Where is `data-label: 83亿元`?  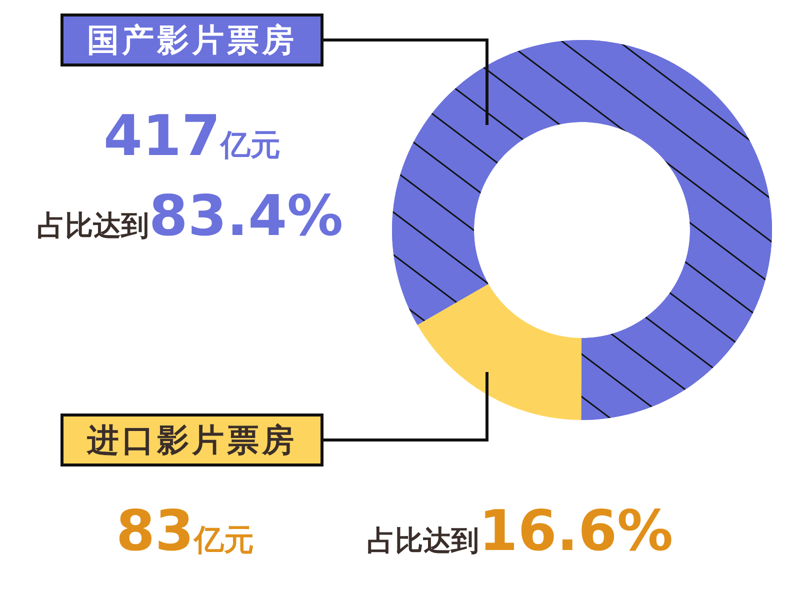
data-label: 83亿元 is located at coordinates (185, 531).